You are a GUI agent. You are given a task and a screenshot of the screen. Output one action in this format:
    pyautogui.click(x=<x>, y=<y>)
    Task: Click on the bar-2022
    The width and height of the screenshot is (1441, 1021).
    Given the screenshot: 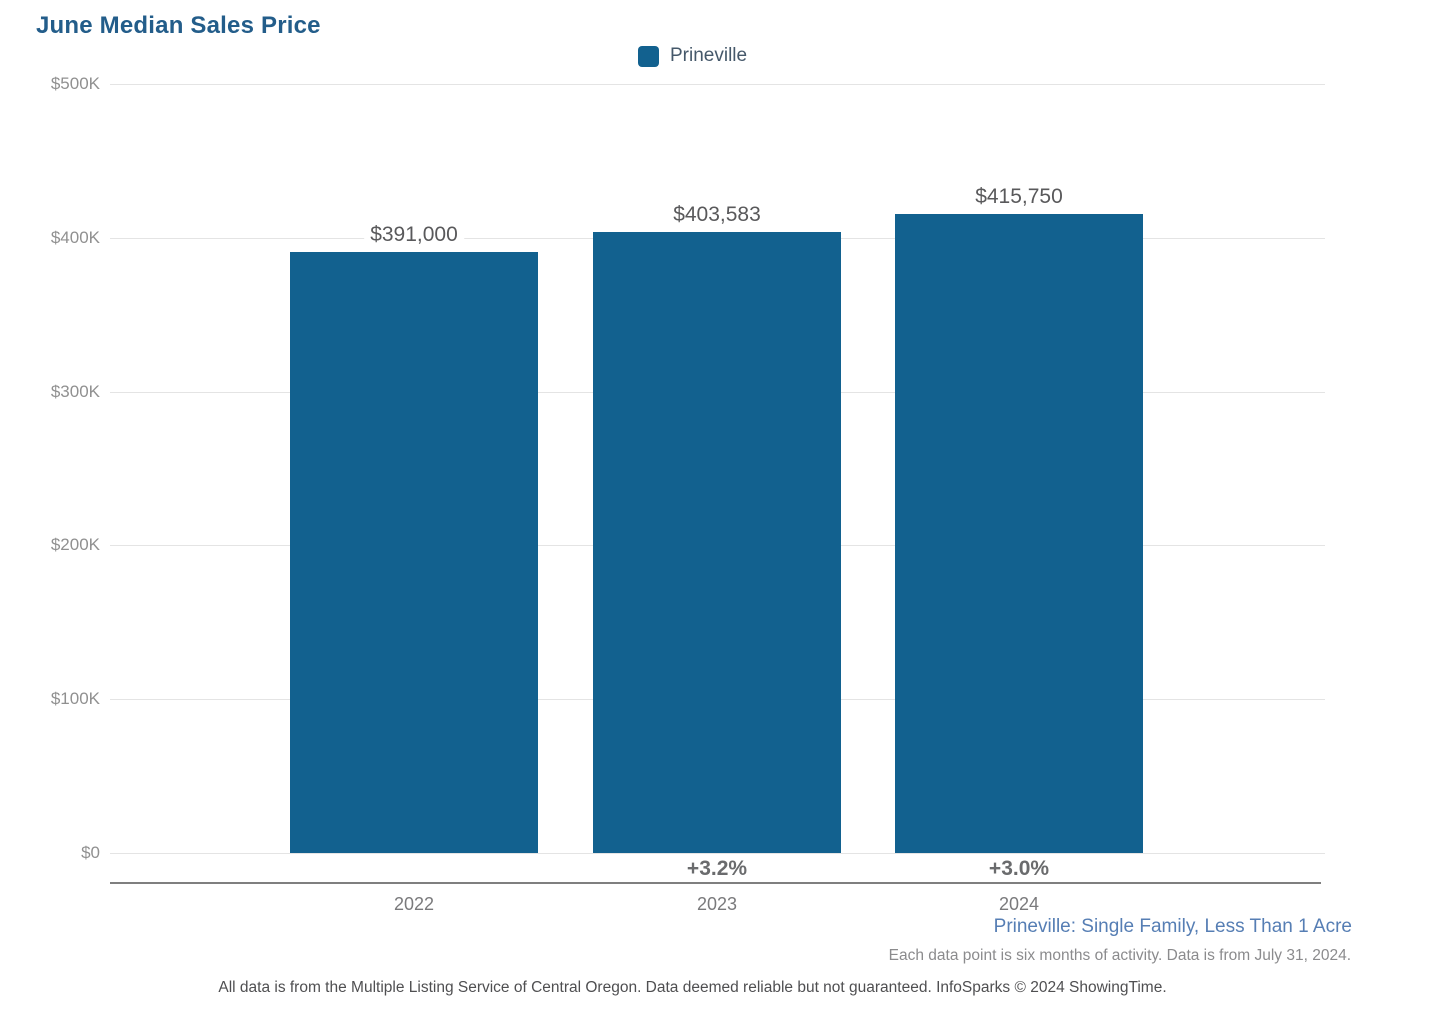 What is the action you would take?
    pyautogui.click(x=414, y=552)
    